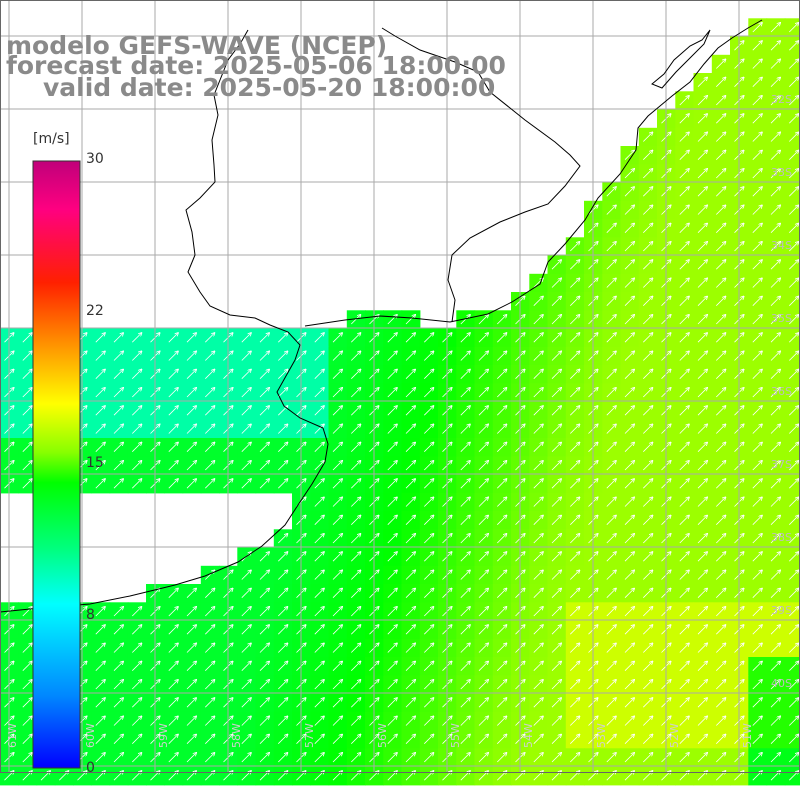 The image size is (800, 800). Describe the element at coordinates (95, 159) in the screenshot. I see `colorbar-tick: 30` at that location.